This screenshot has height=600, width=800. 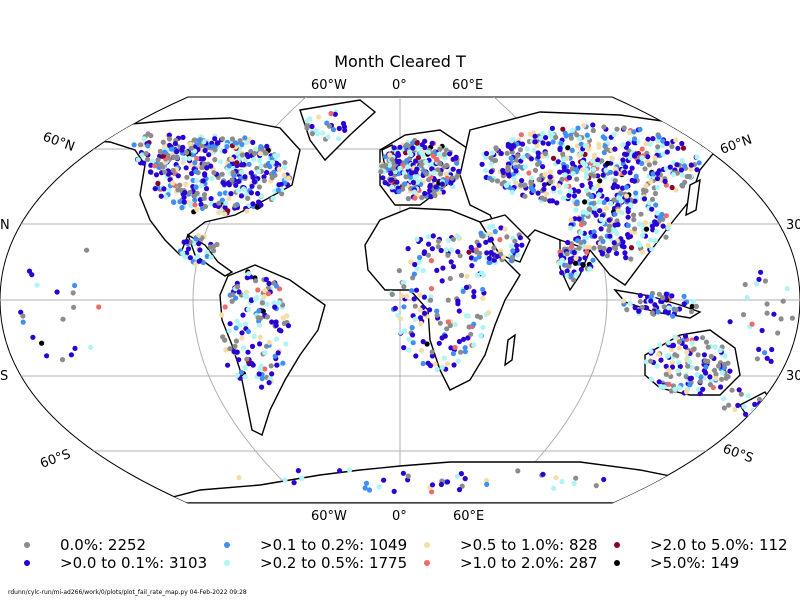 What do you see at coordinates (227, 563) in the screenshot?
I see `legend-dot-icon` at bounding box center [227, 563].